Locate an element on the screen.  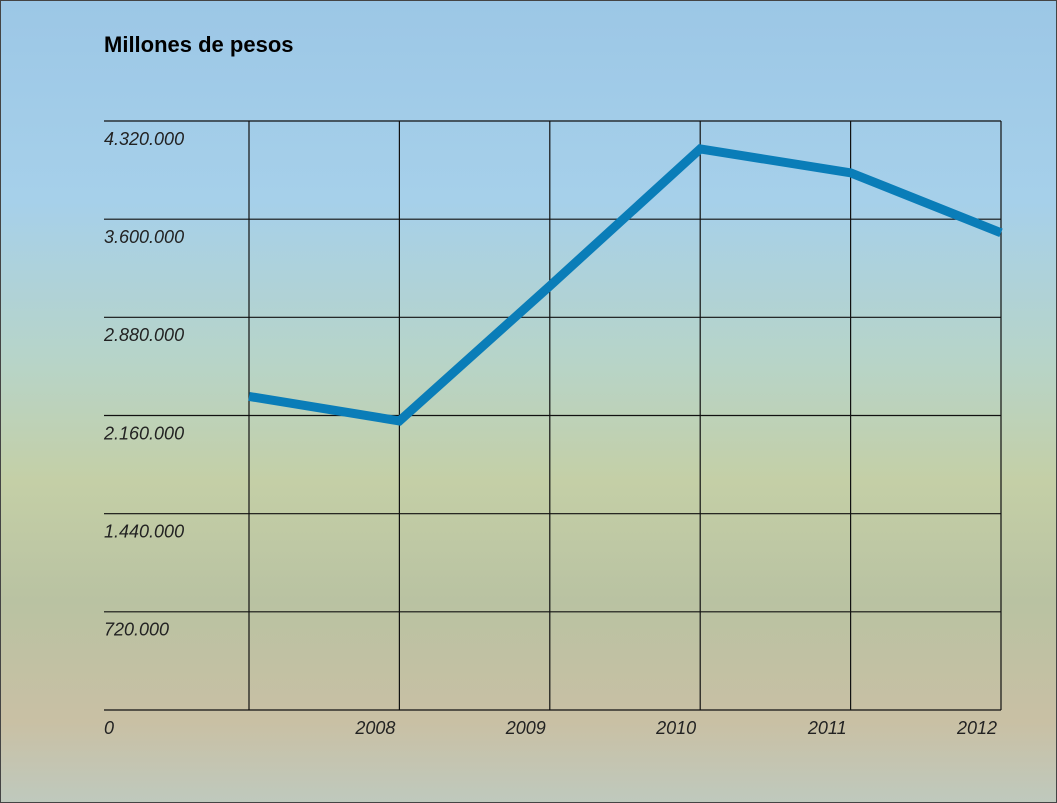
y-tick-label: 2.880.000 is located at coordinates (143, 335).